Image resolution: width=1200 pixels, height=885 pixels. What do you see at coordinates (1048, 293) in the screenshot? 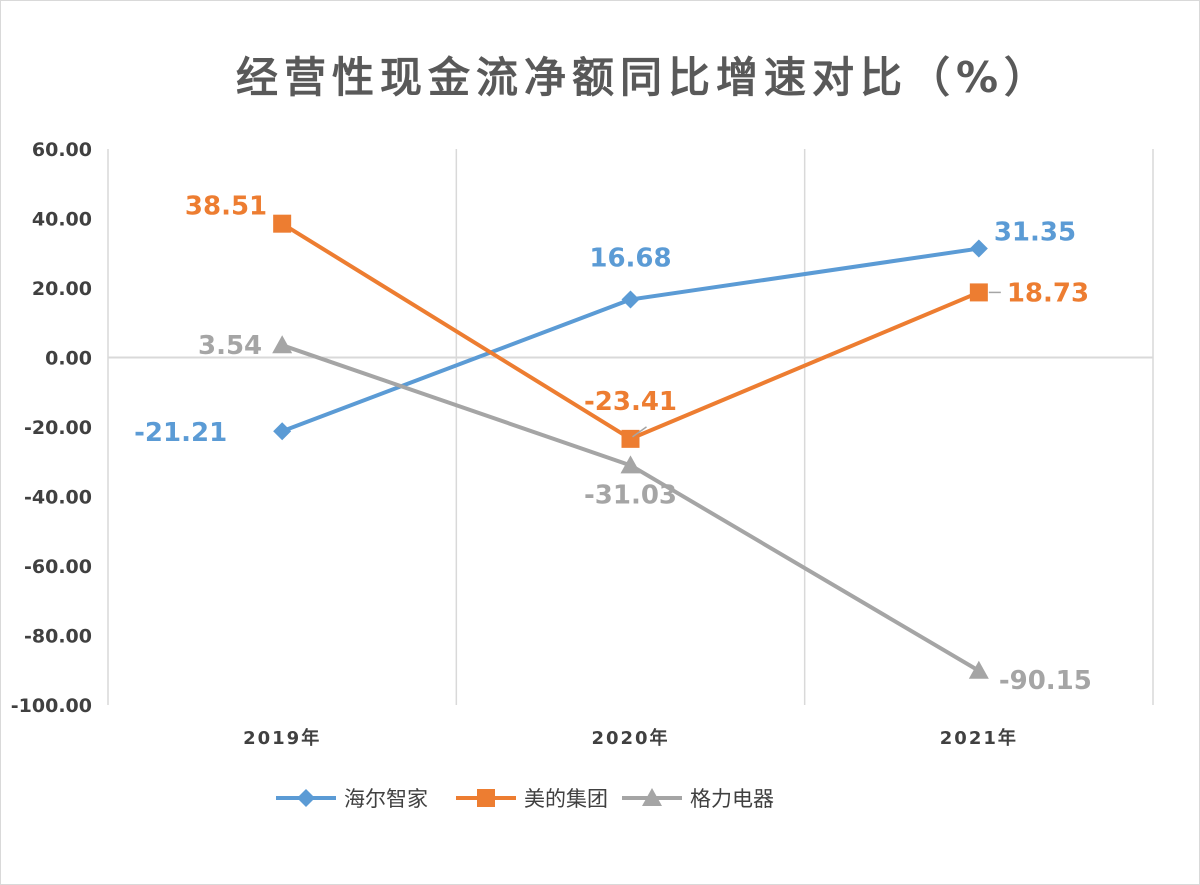
I see `data-label: 18.73` at bounding box center [1048, 293].